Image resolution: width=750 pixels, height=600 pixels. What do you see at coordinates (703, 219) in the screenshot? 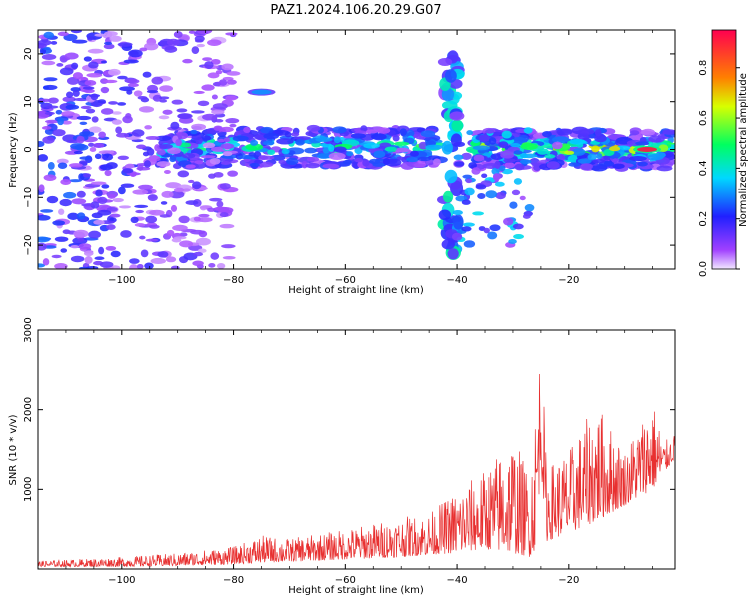
I see `colorbar-tick-label: 0.2` at bounding box center [703, 219].